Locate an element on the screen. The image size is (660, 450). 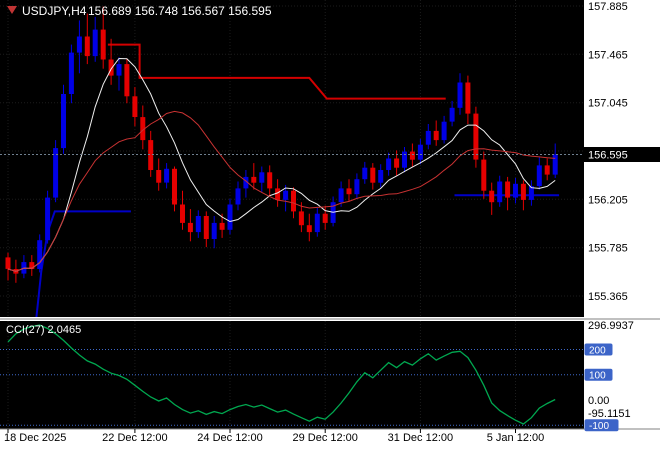
price-axis-label: 155.785 is located at coordinates (608, 249).